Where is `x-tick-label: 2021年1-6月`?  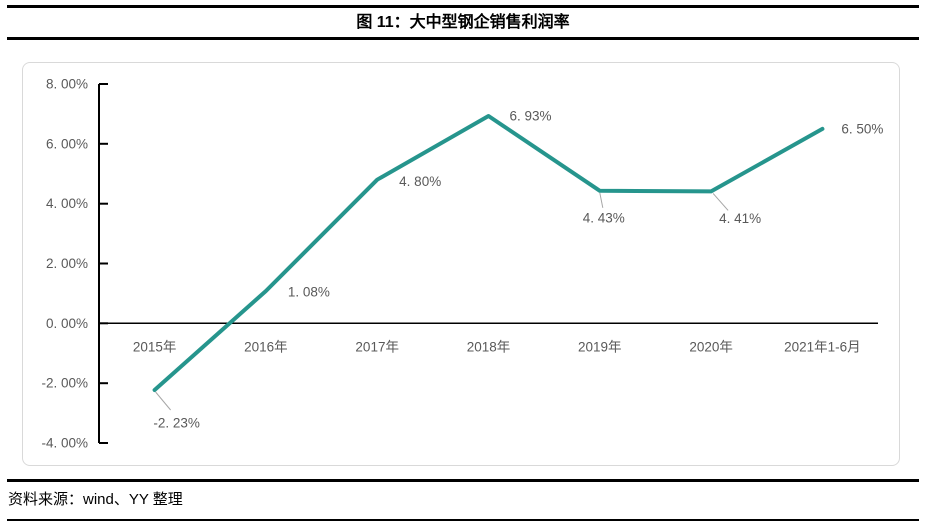 x-tick-label: 2021年1-6月 is located at coordinates (822, 347).